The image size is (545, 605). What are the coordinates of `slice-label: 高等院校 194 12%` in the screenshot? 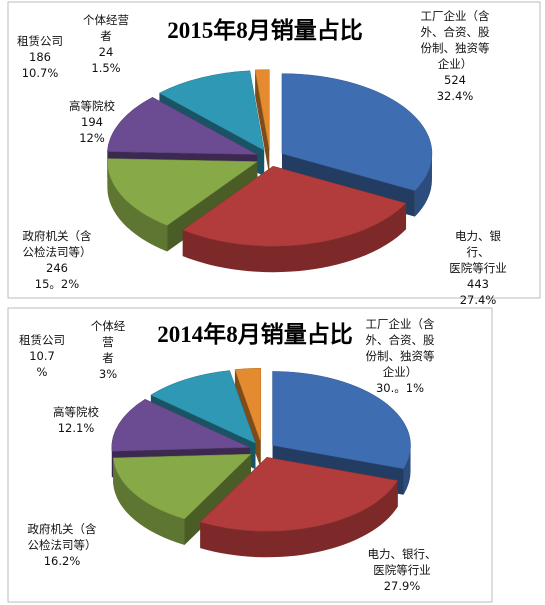 It's located at (92, 122).